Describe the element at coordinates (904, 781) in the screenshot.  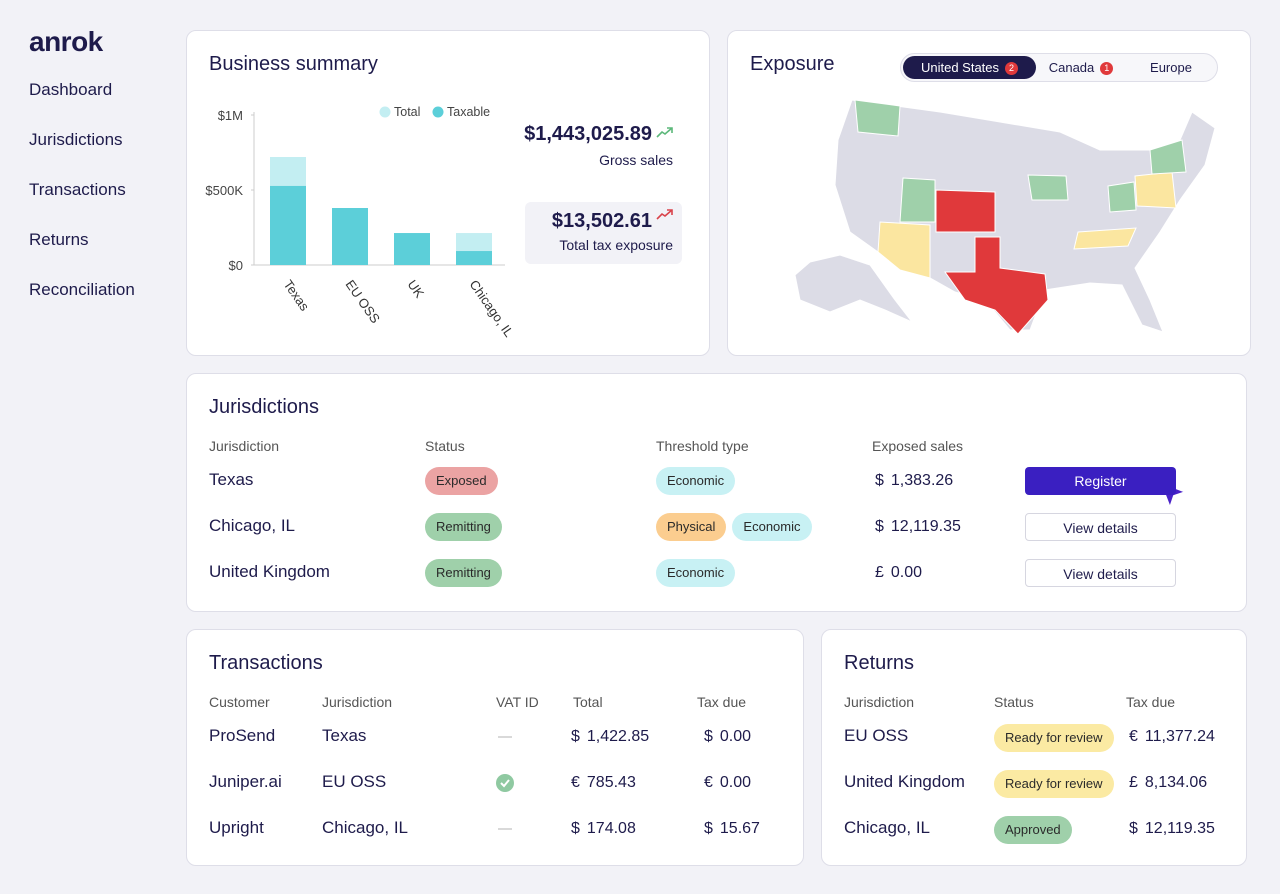
I see `jurisdiction: United Kingdom` at that location.